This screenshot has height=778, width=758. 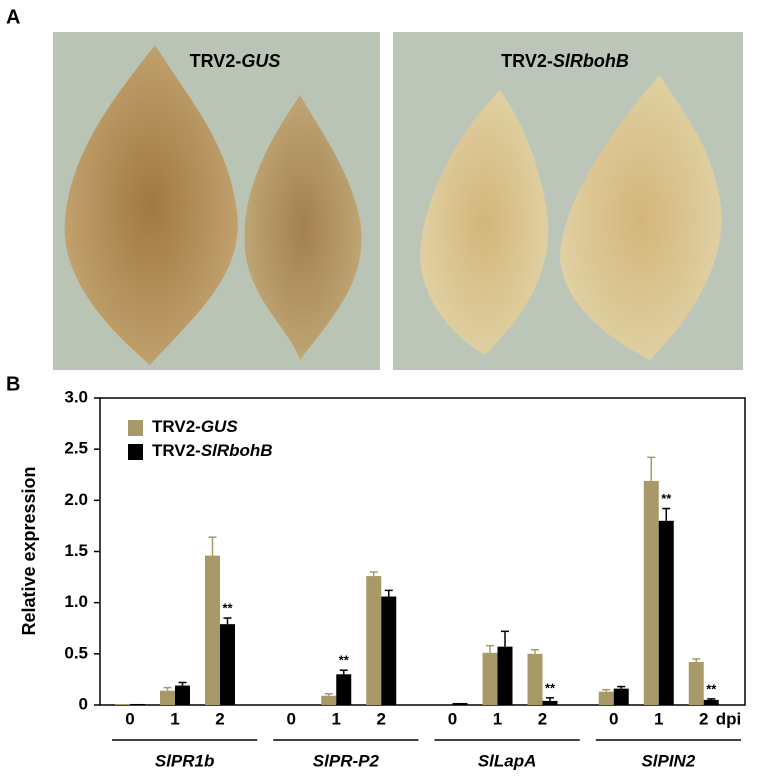 What do you see at coordinates (195, 426) in the screenshot?
I see `legend-label: TRV2-GUS` at bounding box center [195, 426].